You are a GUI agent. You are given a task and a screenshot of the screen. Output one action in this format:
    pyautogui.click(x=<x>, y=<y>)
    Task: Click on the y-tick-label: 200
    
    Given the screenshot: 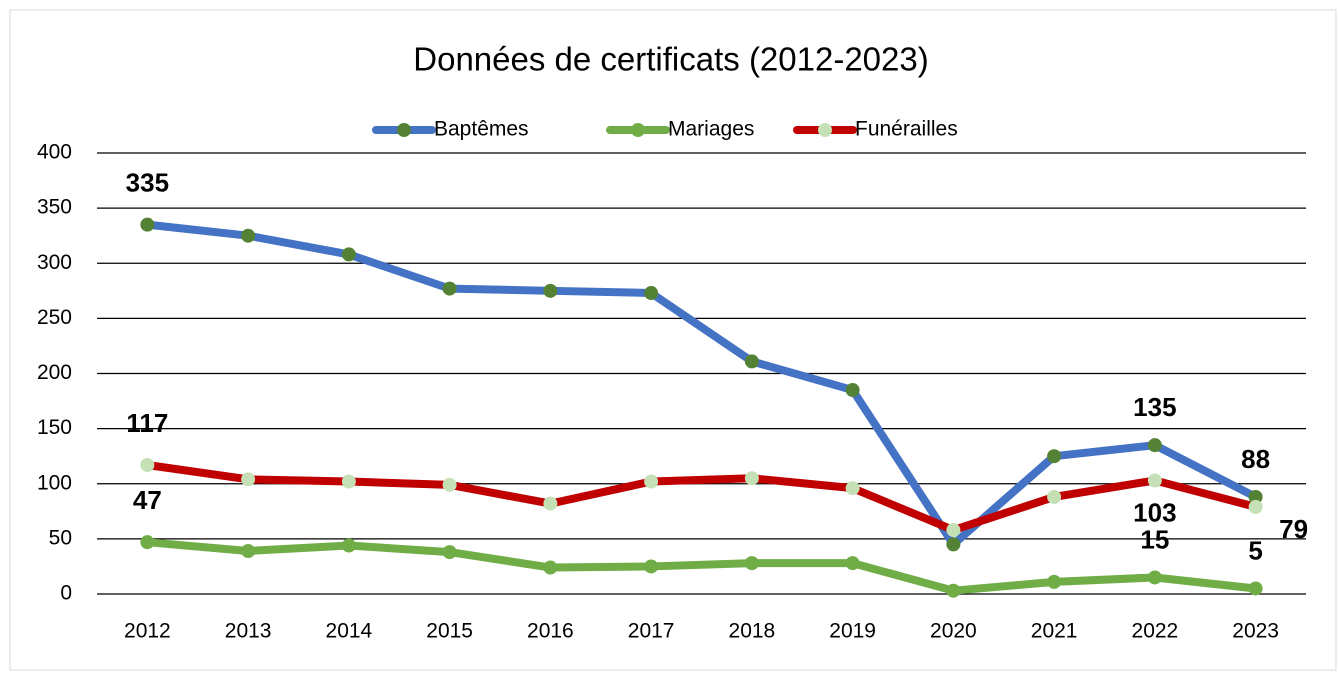 What is the action you would take?
    pyautogui.click(x=54, y=372)
    